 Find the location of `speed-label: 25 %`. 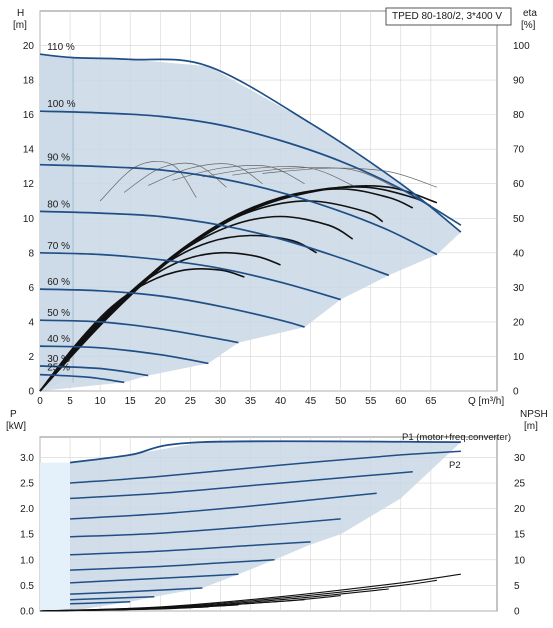

speed-label: 25 % is located at coordinates (58, 368).